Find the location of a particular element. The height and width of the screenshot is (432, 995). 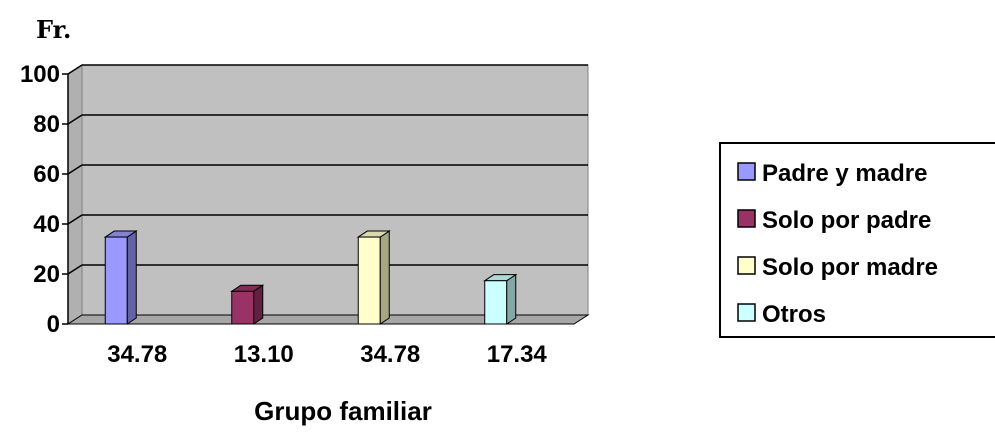

bar-solo-por-madre is located at coordinates (373, 277).